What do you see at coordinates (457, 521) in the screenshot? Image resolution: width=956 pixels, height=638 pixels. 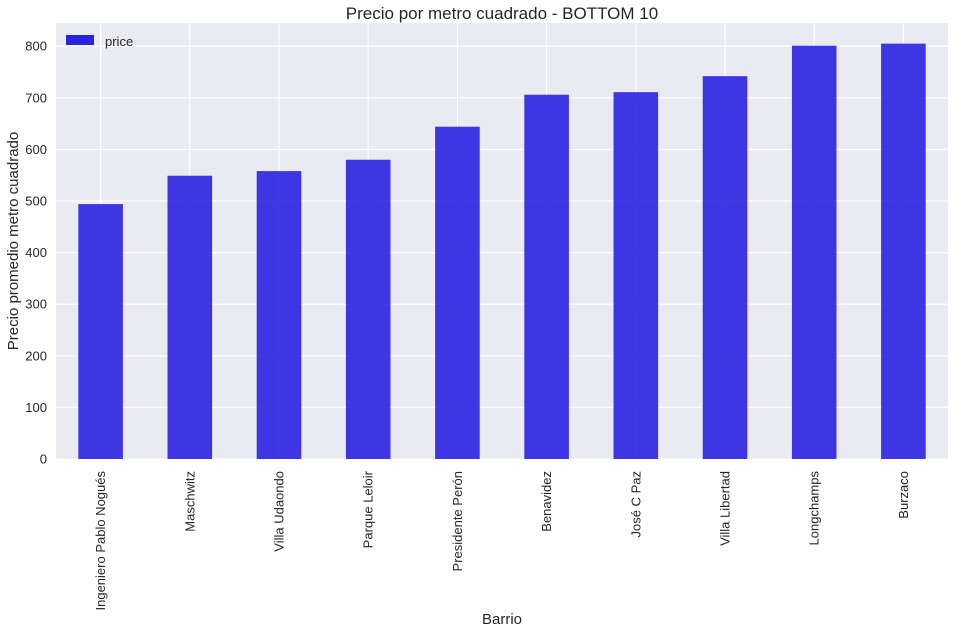 I see `x-tick-label: Presidente Perón` at bounding box center [457, 521].